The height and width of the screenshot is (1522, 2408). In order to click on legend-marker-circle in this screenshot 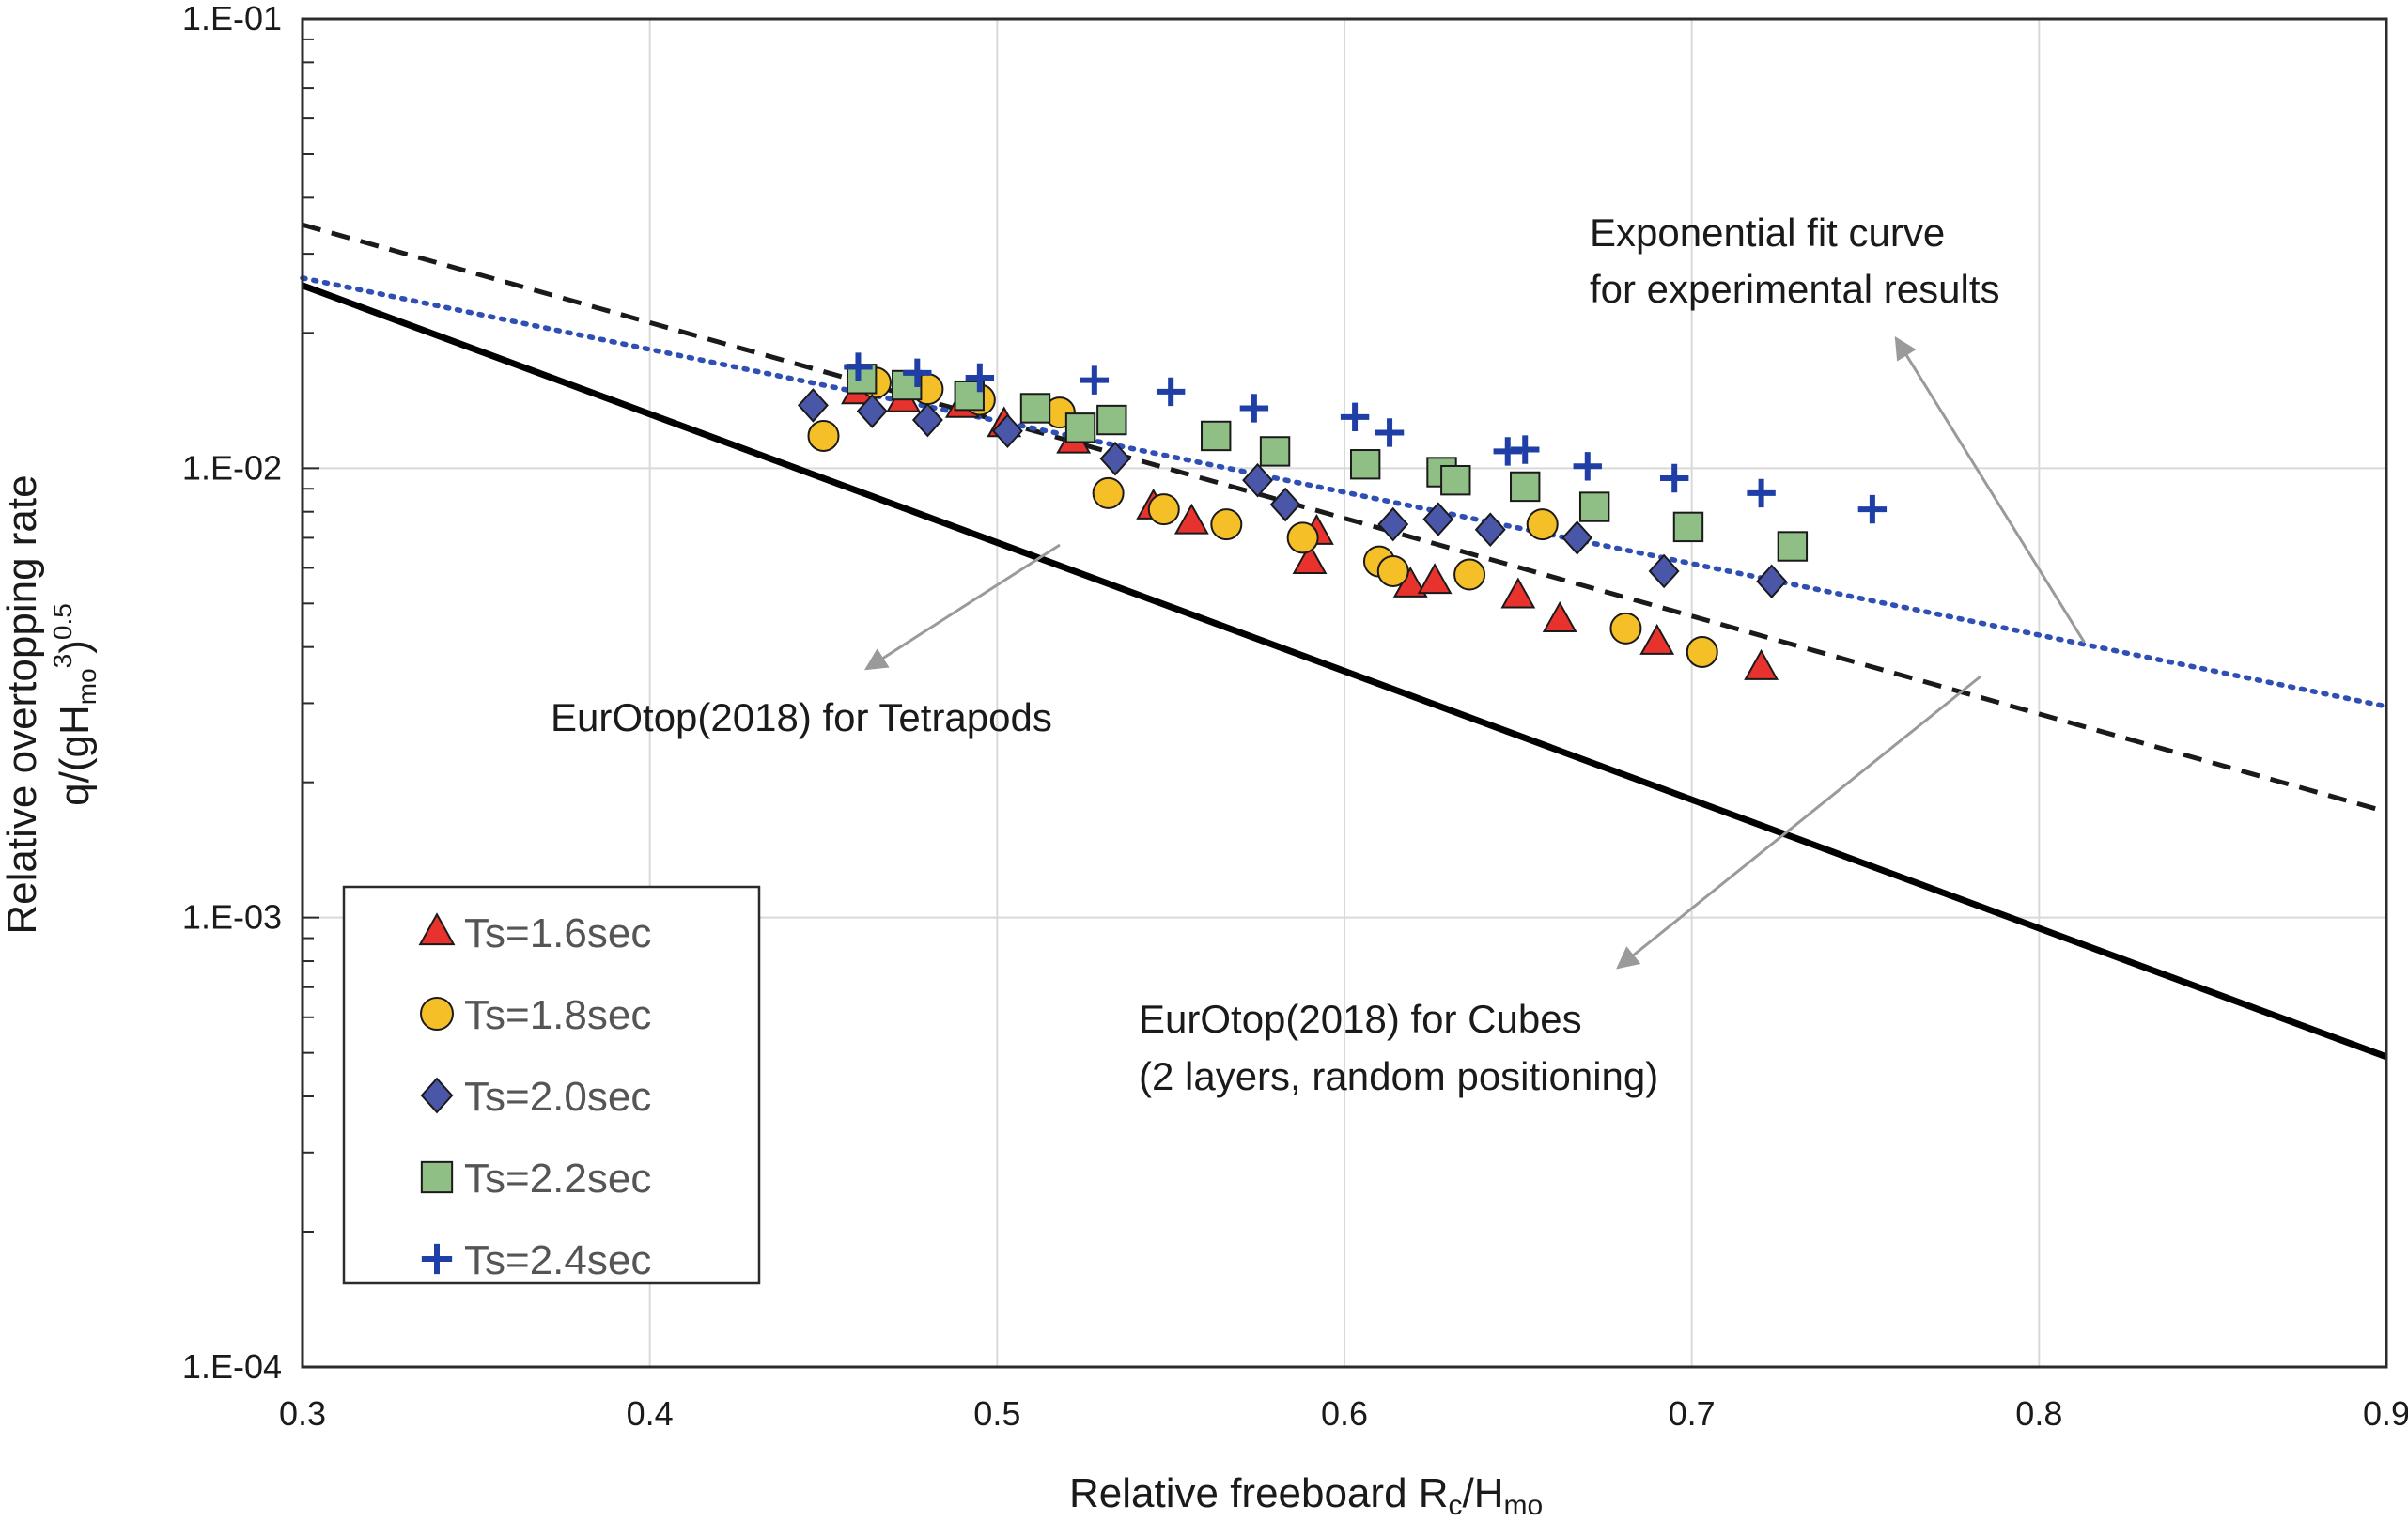, I will do `click(437, 1014)`.